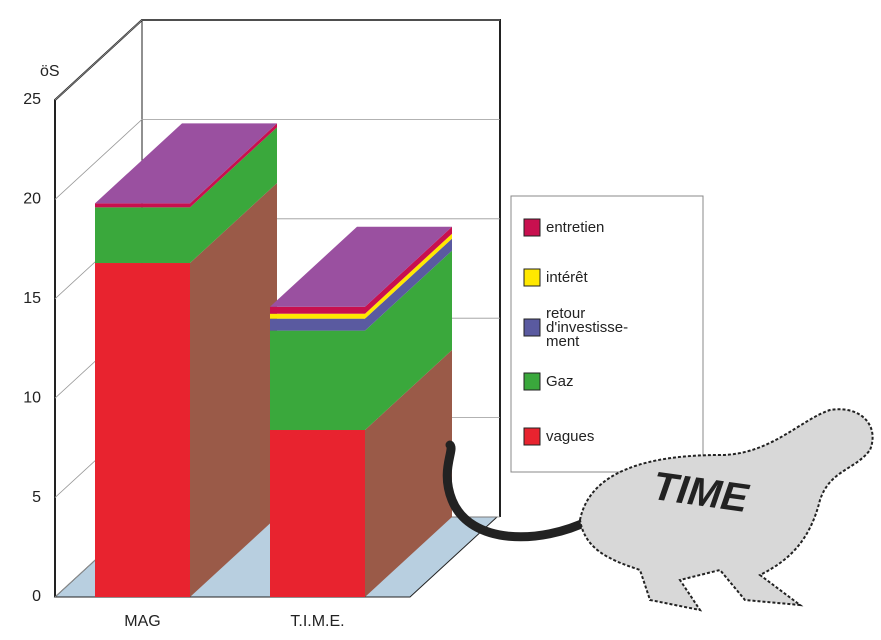 The width and height of the screenshot is (881, 640). I want to click on legend-label: entretien, so click(575, 227).